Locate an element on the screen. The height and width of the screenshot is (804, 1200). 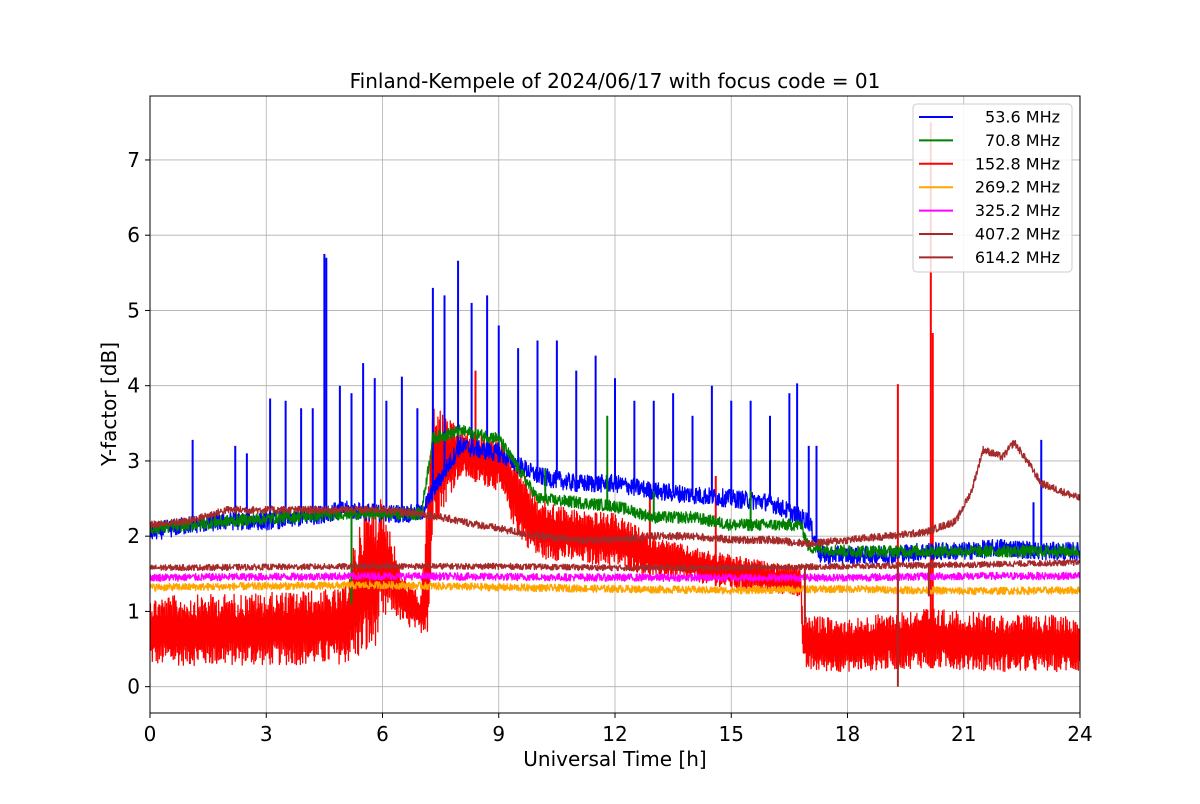
x-tick-label: 3 is located at coordinates (266, 734).